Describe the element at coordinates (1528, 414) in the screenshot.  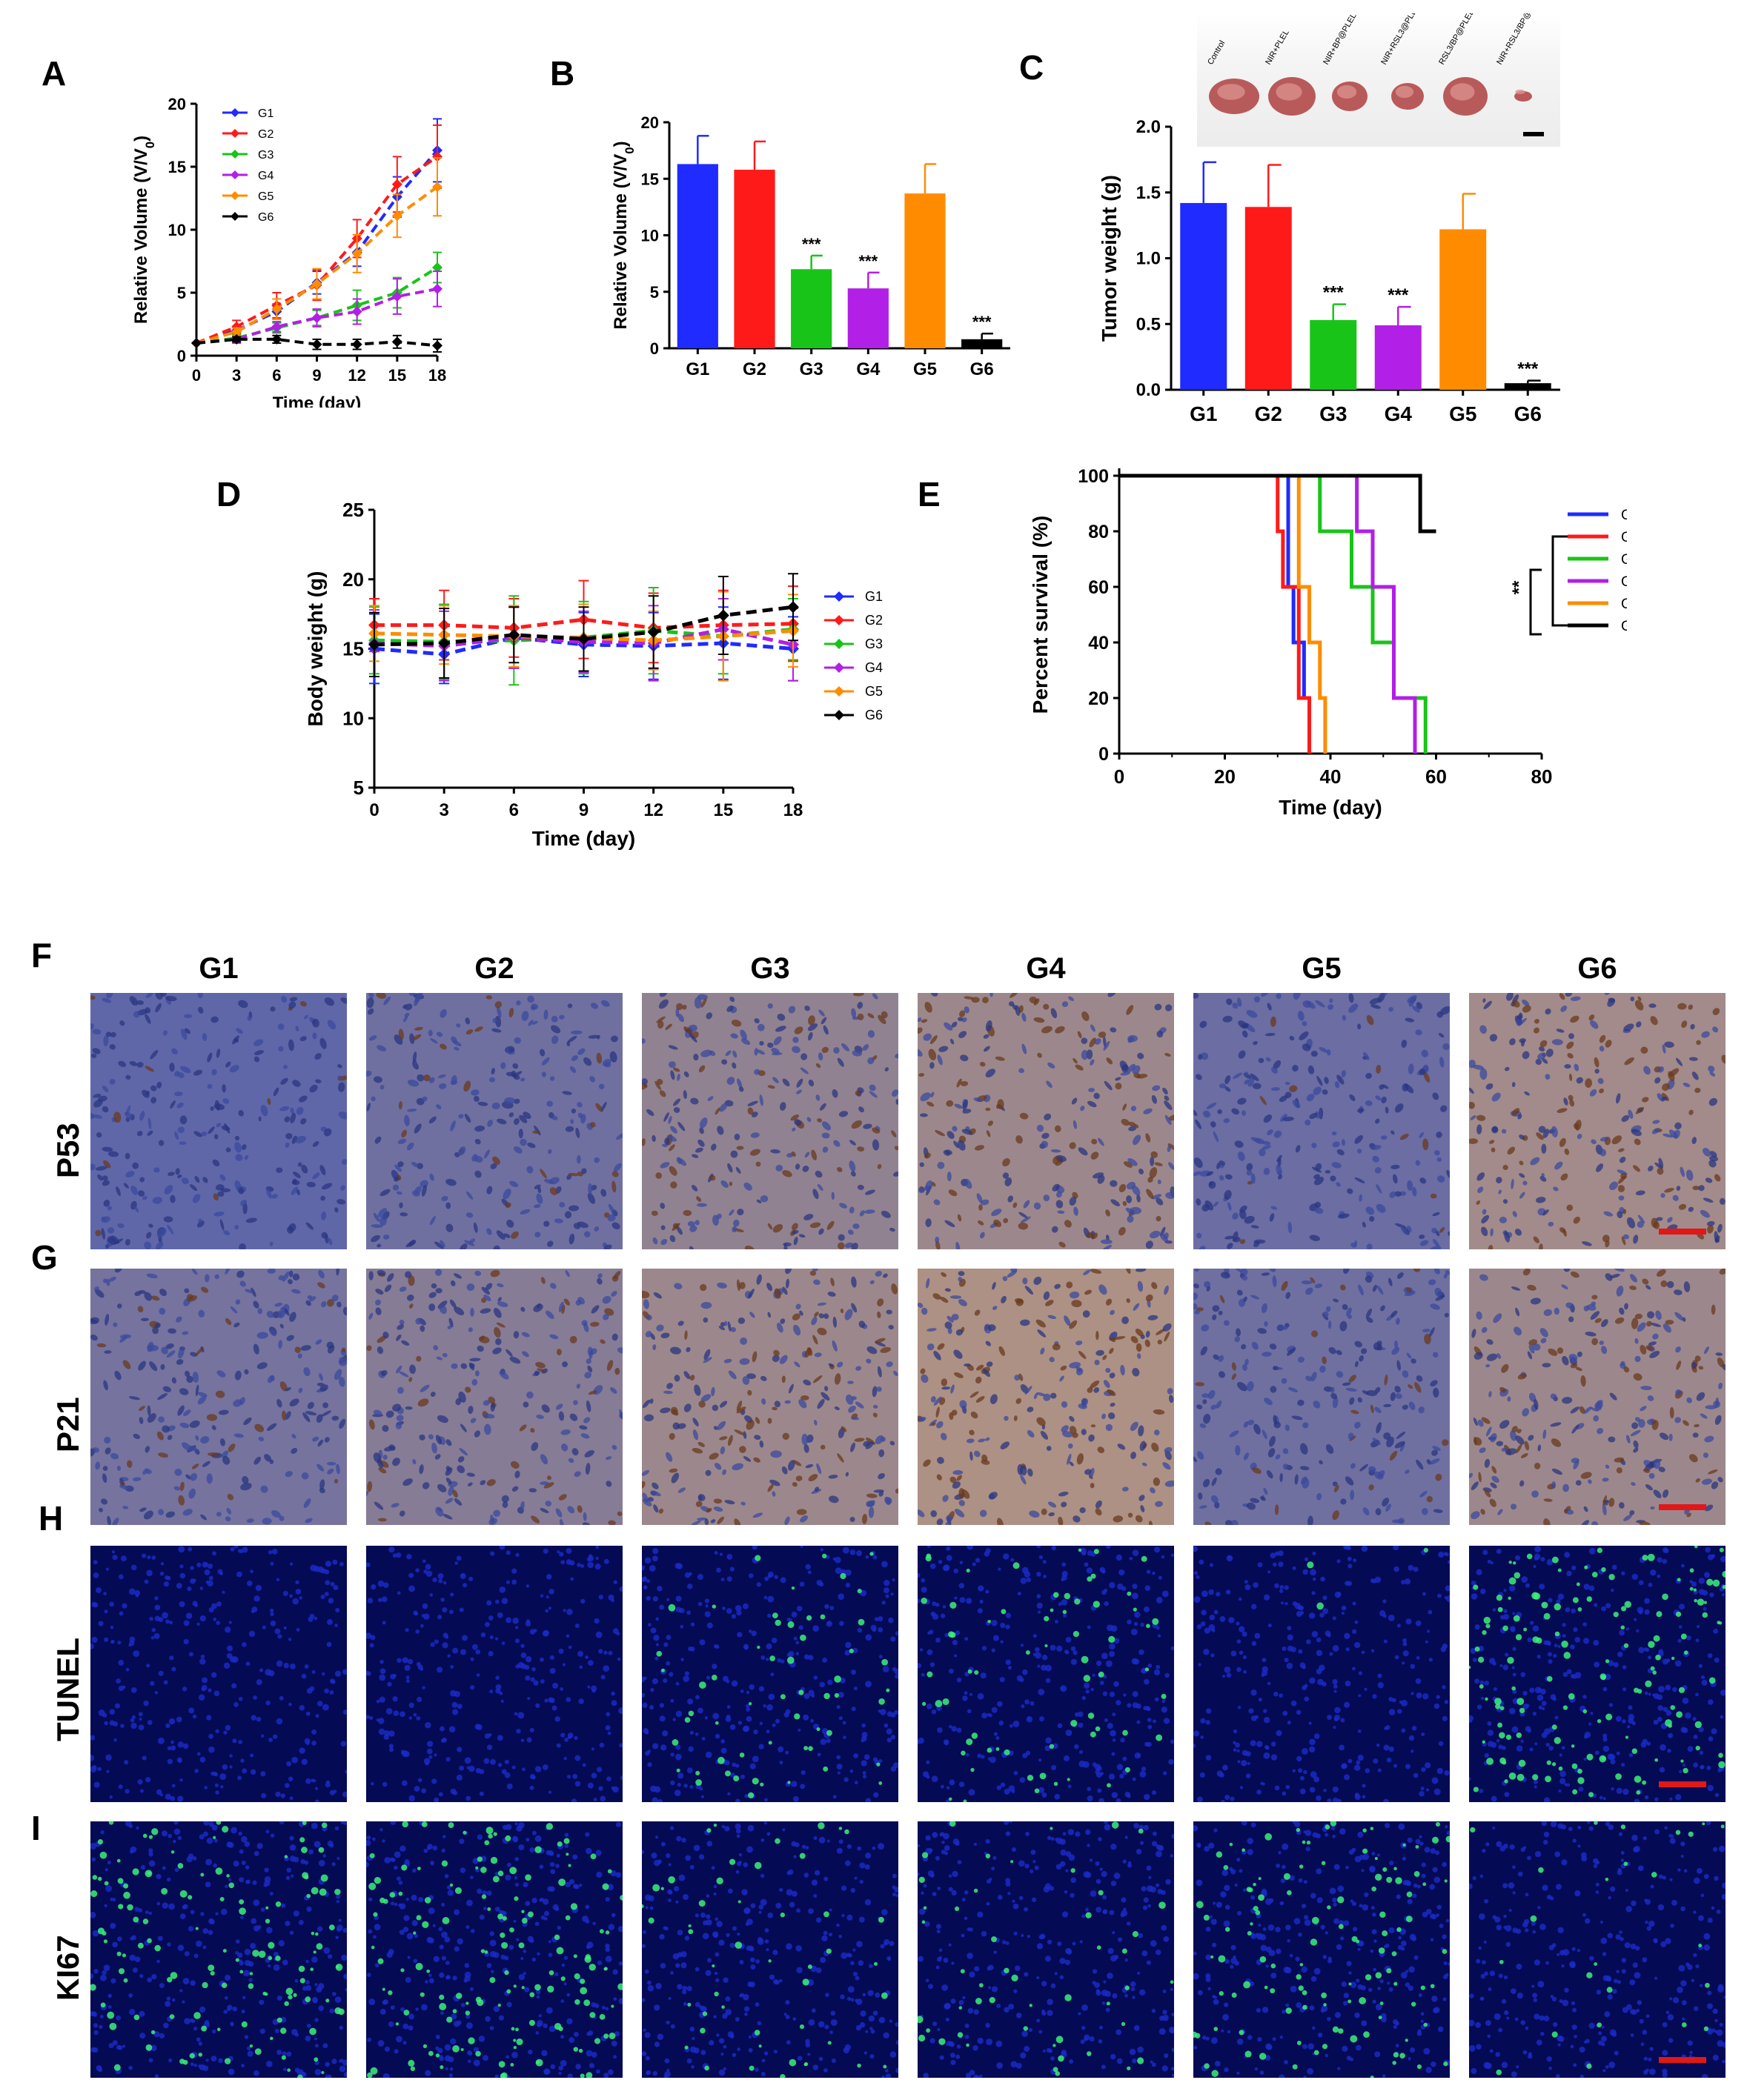
I see `x-tick-label: G6` at that location.